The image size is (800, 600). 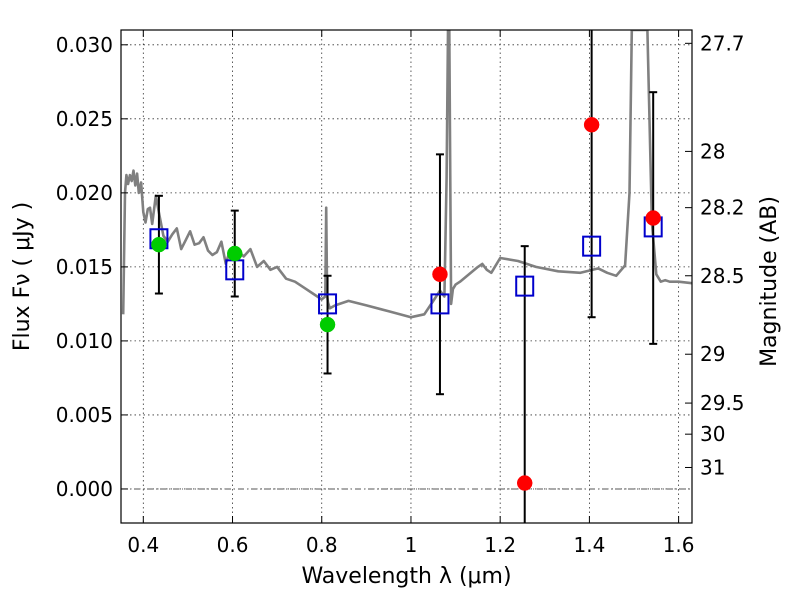 I want to click on x-tick-label: 1, so click(x=411, y=545).